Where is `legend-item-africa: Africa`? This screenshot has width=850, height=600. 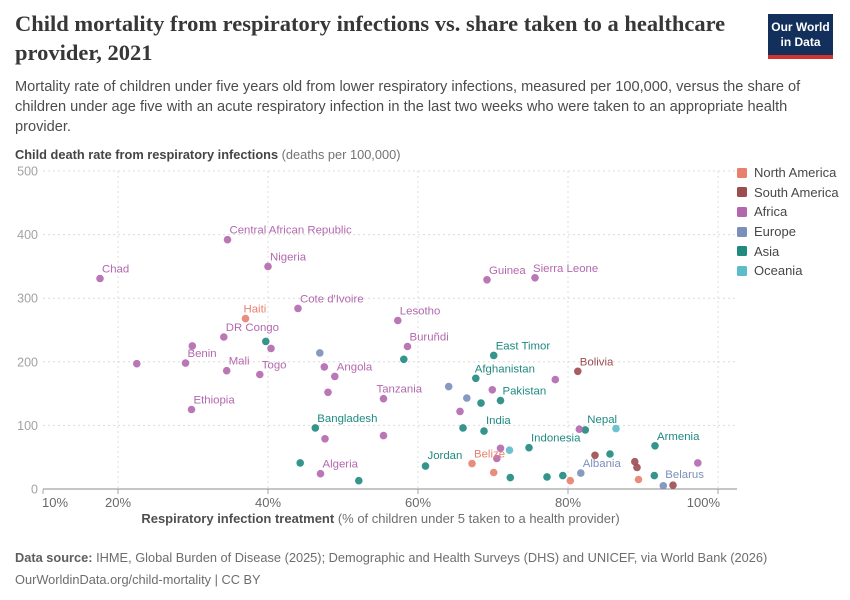 legend-item-africa: Africa is located at coordinates (788, 212).